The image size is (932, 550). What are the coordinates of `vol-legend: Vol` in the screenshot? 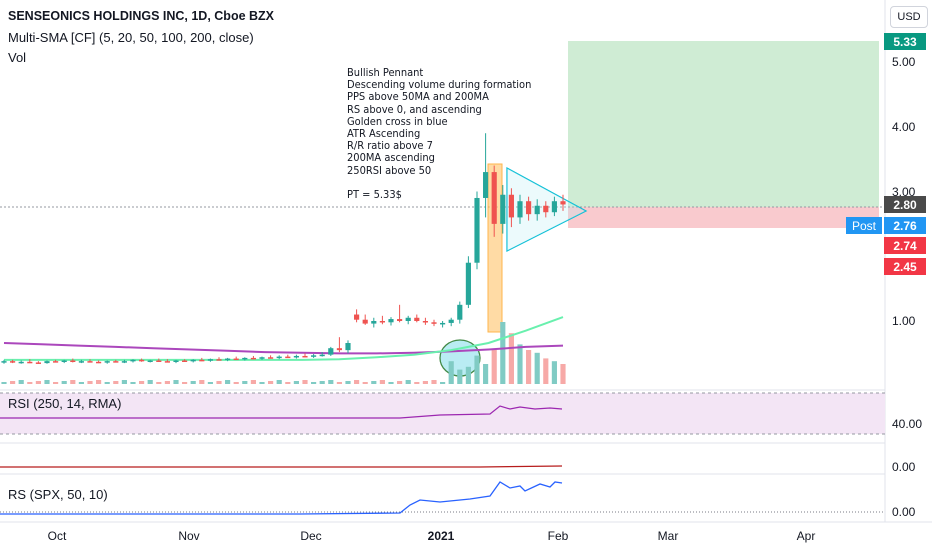 It's located at (17, 57).